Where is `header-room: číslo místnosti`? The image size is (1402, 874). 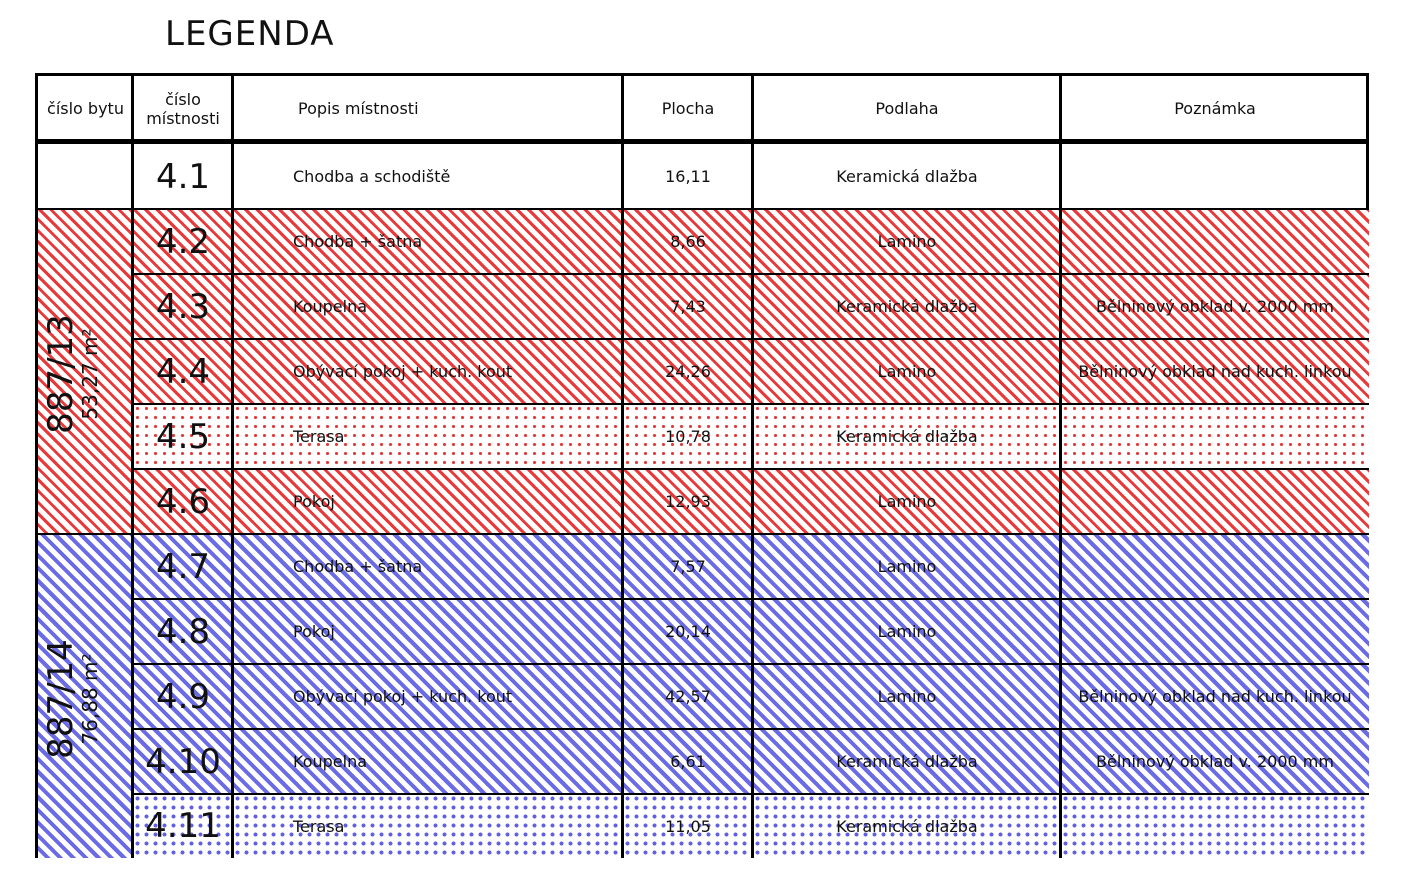
header-room: číslo místnosti is located at coordinates (183, 108).